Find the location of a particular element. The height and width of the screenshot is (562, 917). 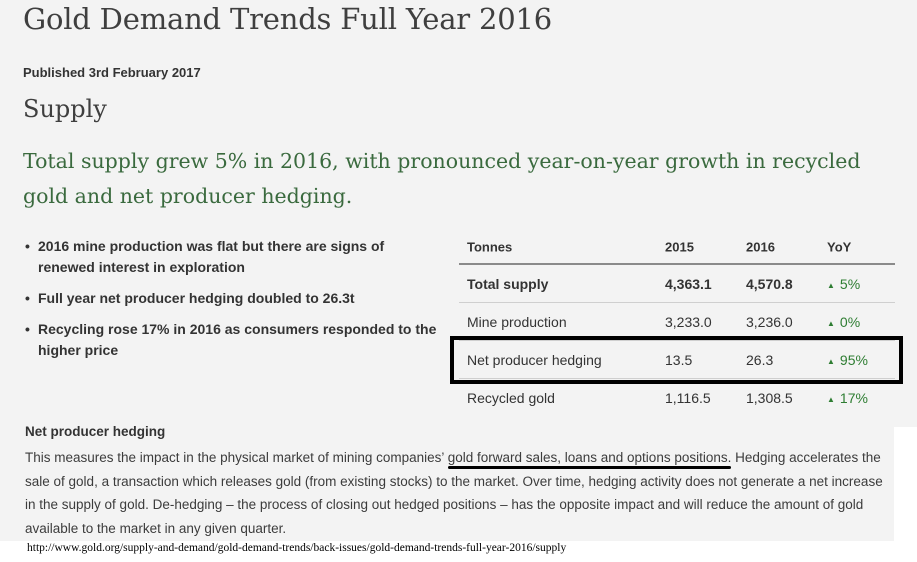

definition-title: Net producer hedging is located at coordinates (95, 431).